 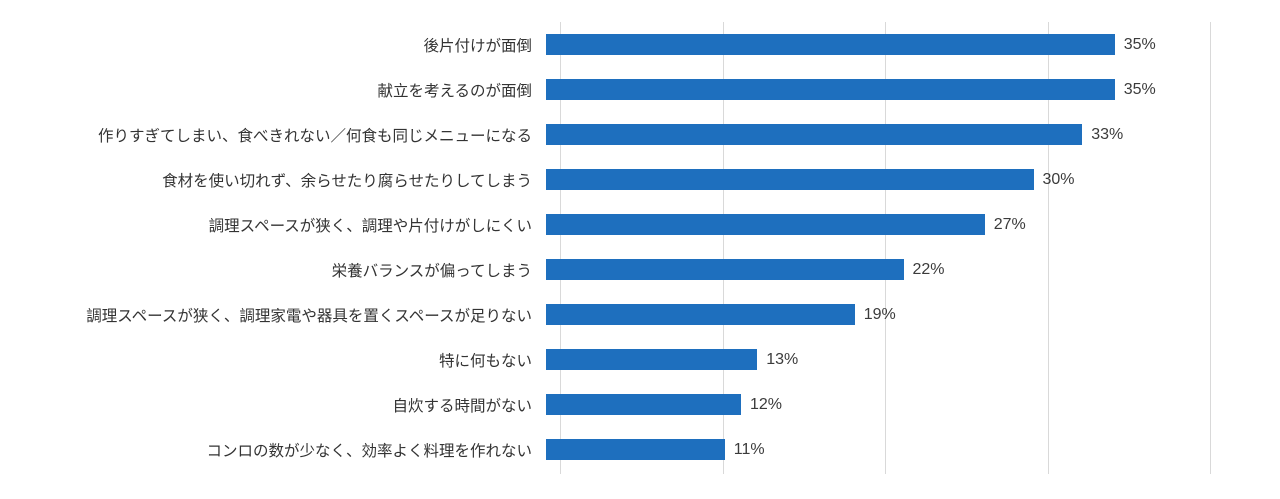 I want to click on chart-row: 調理スペースが狭く、調理や片付けがしにくい 27%, so click(x=640, y=224).